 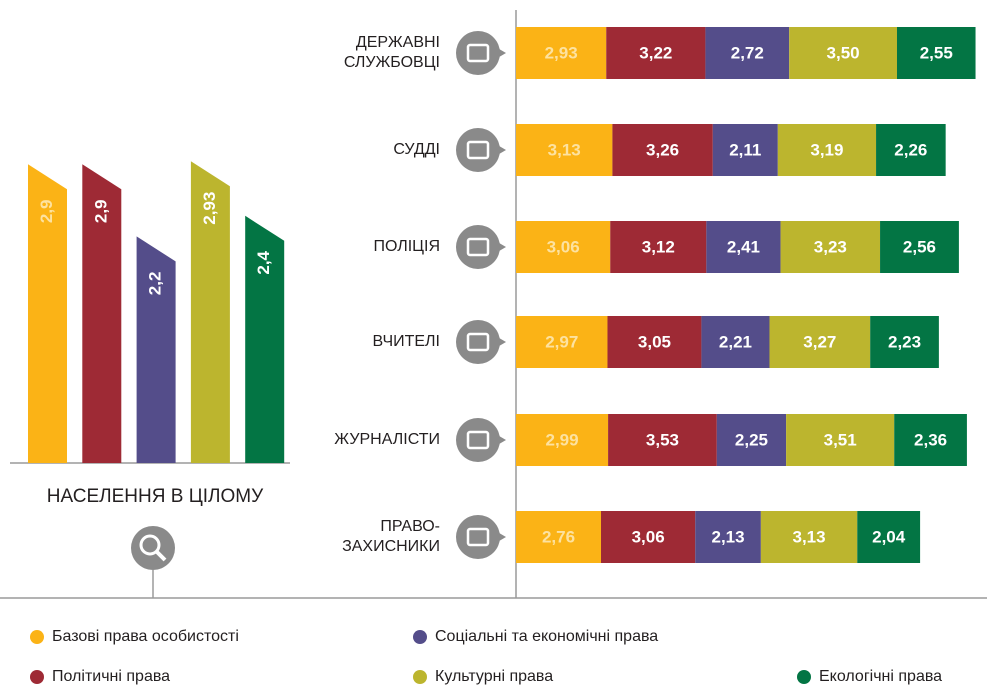 What do you see at coordinates (392, 52) in the screenshot?
I see `category-label: ДЕРЖАВНІ СЛУЖБОВЦІ` at bounding box center [392, 52].